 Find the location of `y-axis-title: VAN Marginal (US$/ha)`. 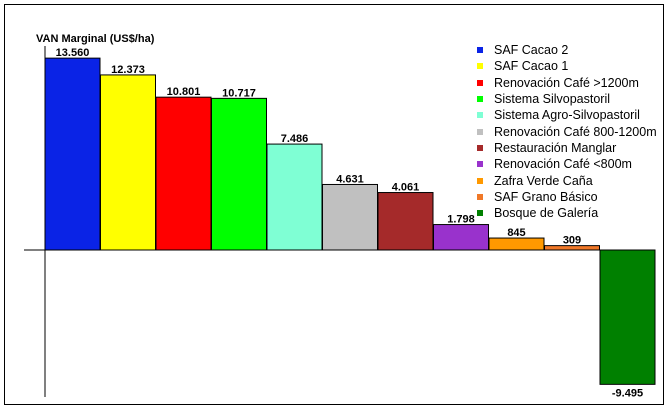

y-axis-title: VAN Marginal (US$/ha) is located at coordinates (95, 39).